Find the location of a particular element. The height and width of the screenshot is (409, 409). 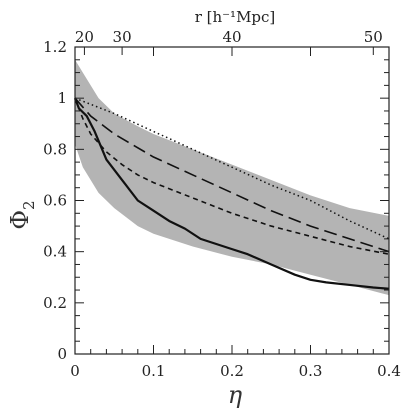

x-axis-label: η is located at coordinates (235, 395).